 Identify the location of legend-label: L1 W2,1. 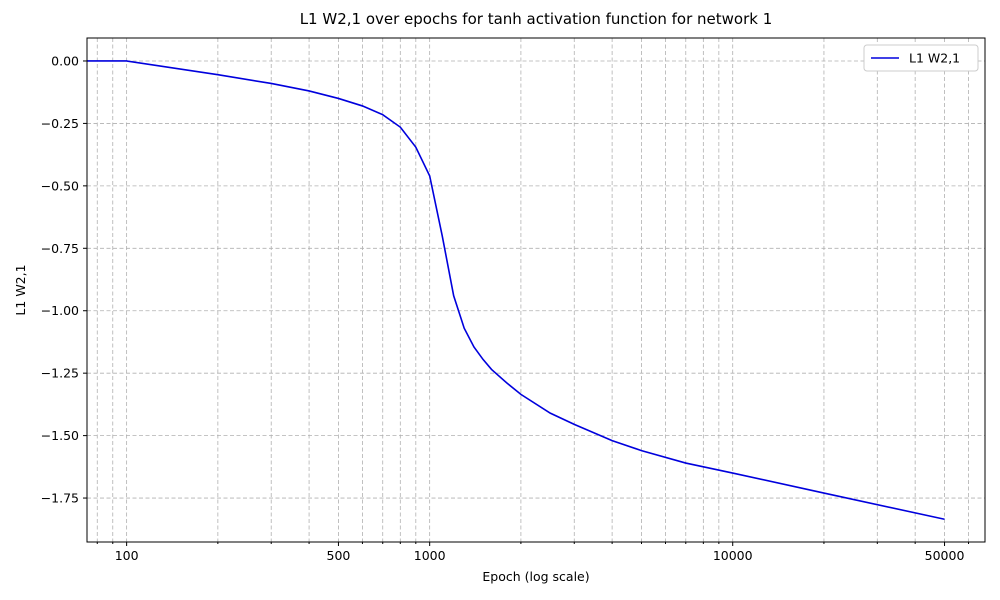
(934, 58).